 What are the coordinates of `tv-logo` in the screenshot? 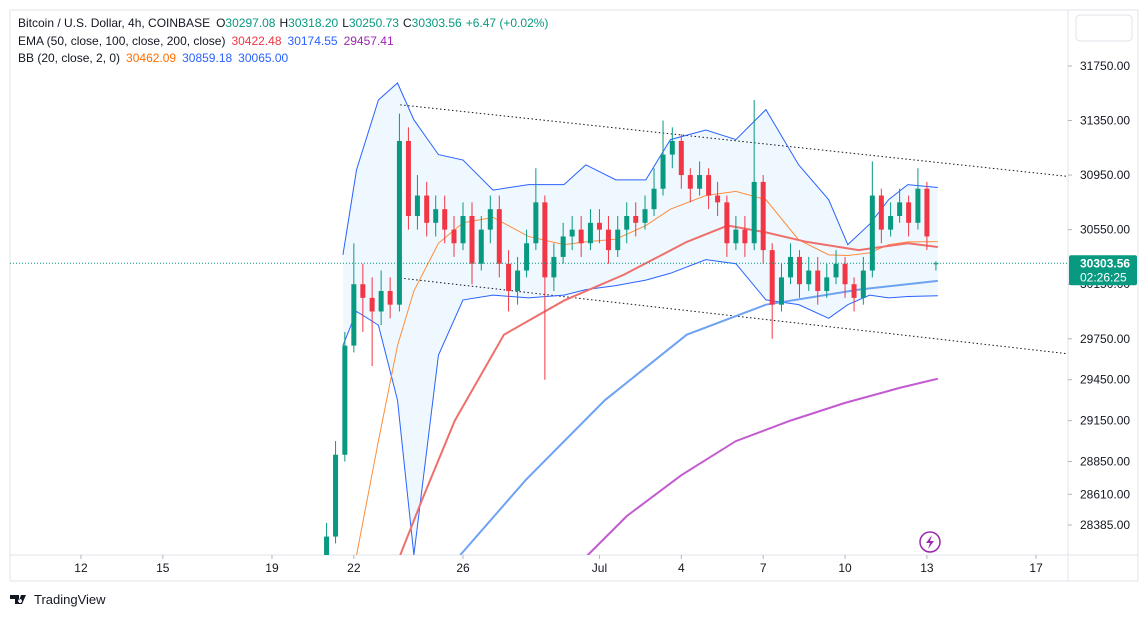 It's located at (18, 599).